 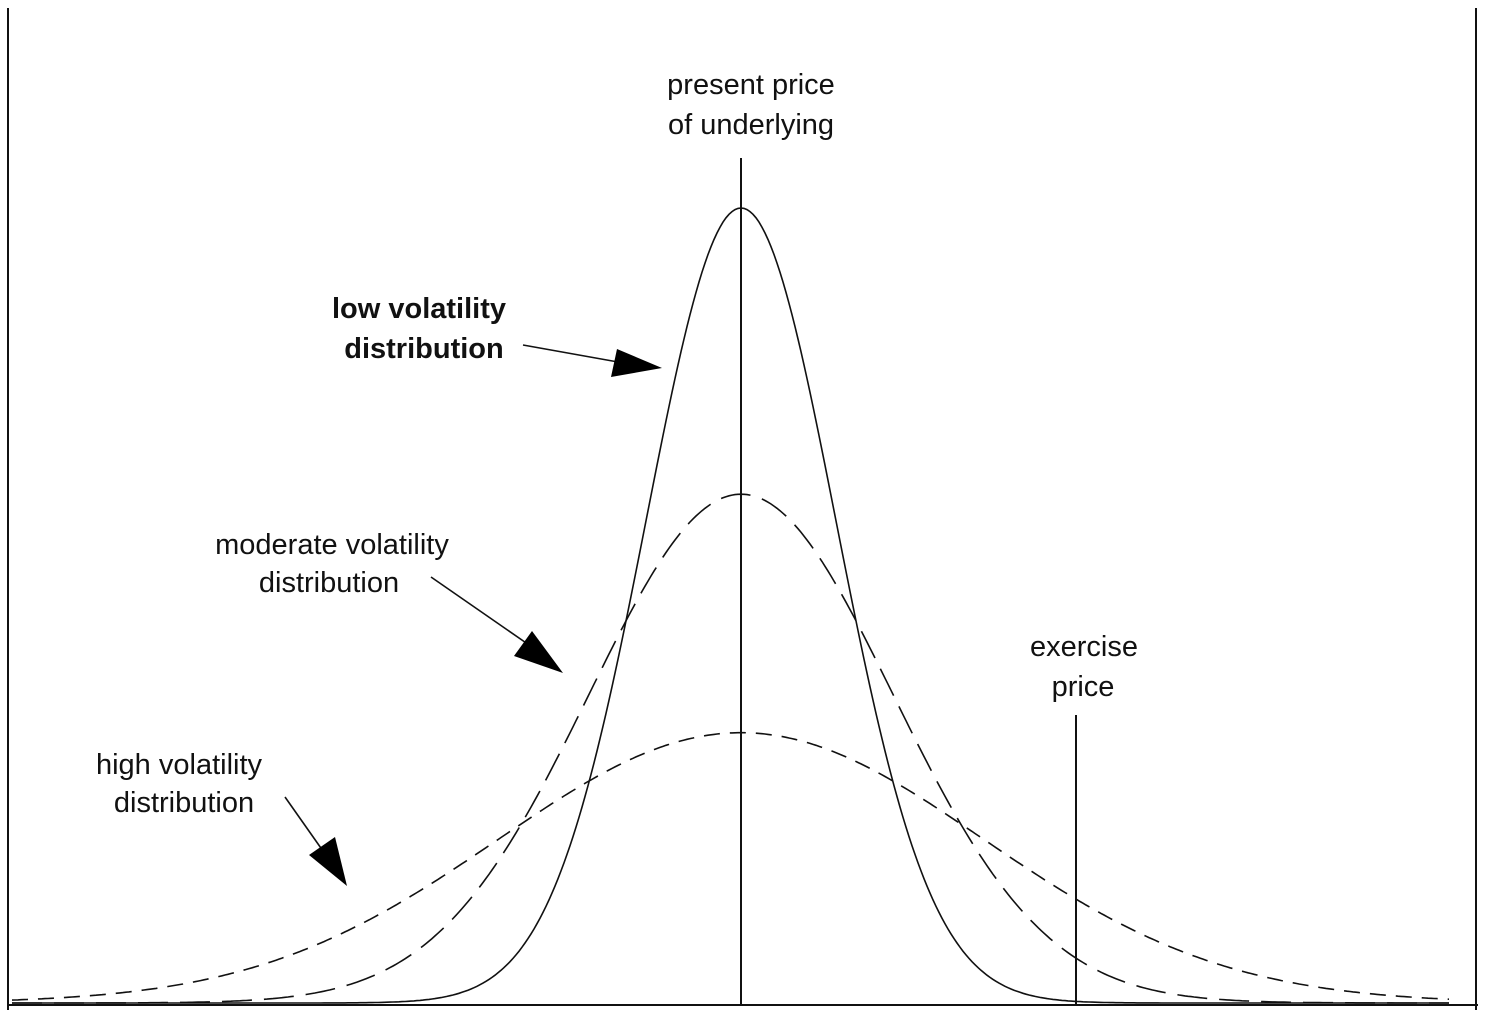 What do you see at coordinates (179, 784) in the screenshot?
I see `high-volatility-label: high volatility distribution` at bounding box center [179, 784].